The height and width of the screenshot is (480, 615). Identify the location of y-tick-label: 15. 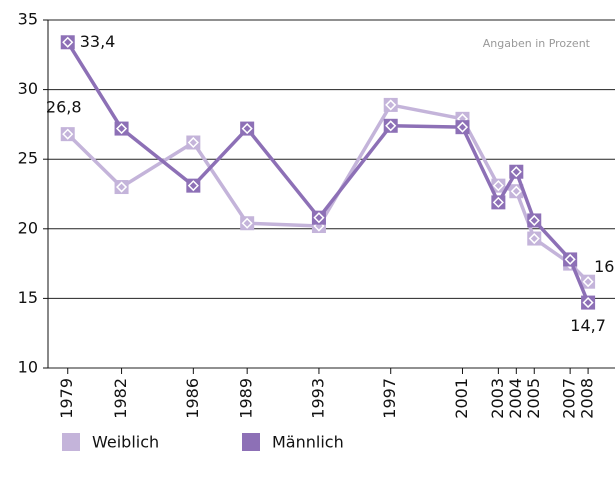
(28, 297).